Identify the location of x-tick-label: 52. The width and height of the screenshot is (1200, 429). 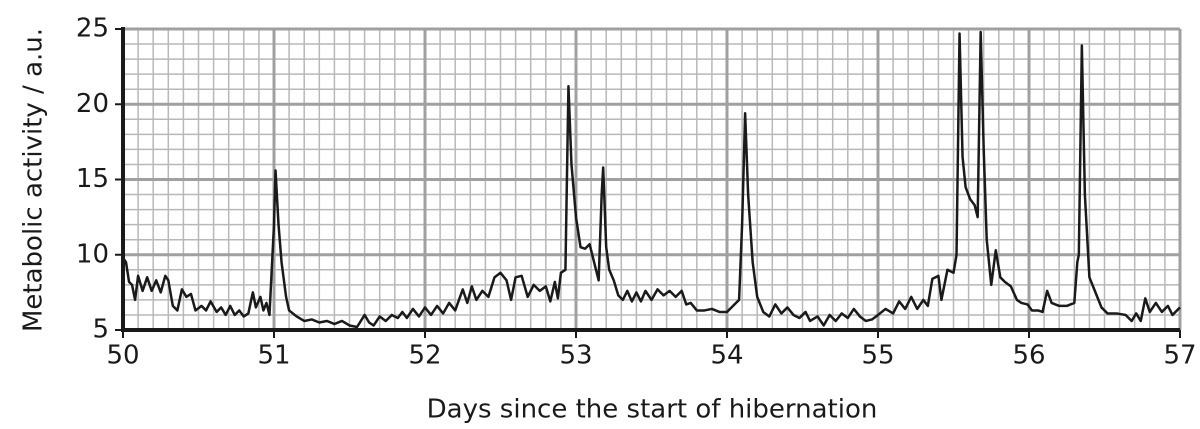
(424, 356).